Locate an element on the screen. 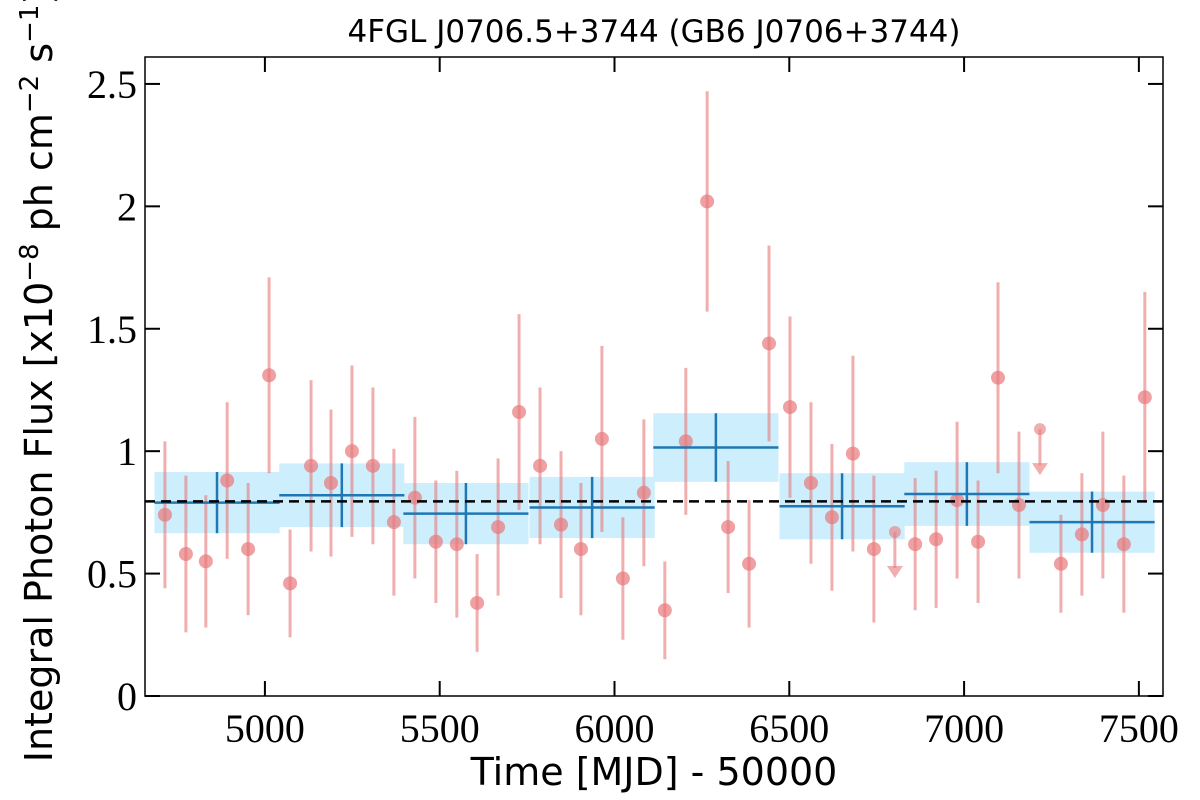 This screenshot has height=800, width=1200. x-tick-label: 6000 is located at coordinates (614, 728).